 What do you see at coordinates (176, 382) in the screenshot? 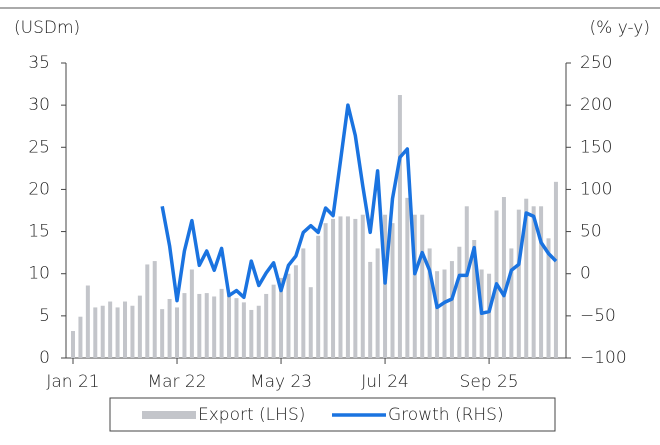
I see `x-tick-label: Mar 22` at bounding box center [176, 382].